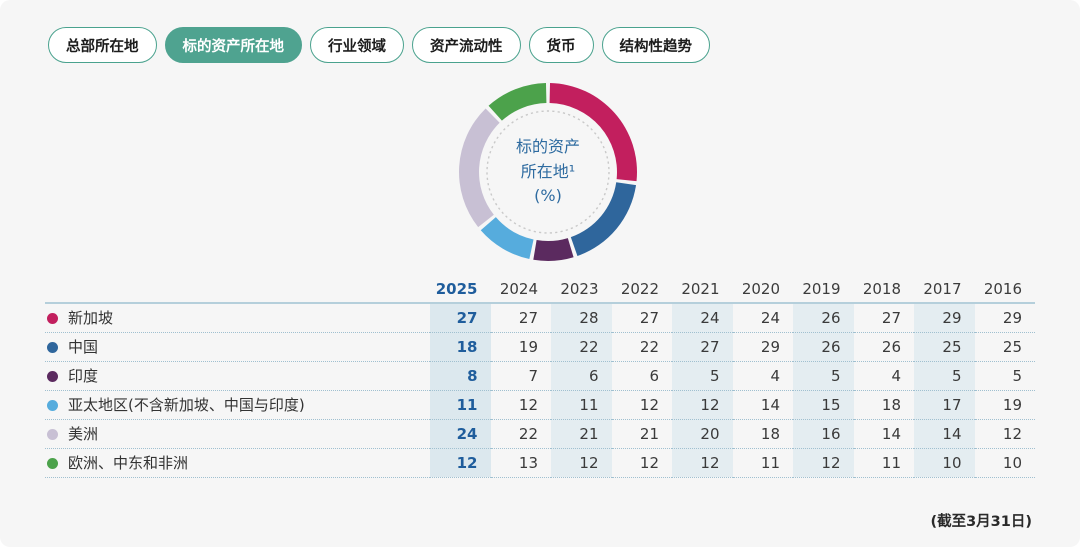 The image size is (1080, 547). What do you see at coordinates (944, 376) in the screenshot?
I see `cell-2017-row2: 5` at bounding box center [944, 376].